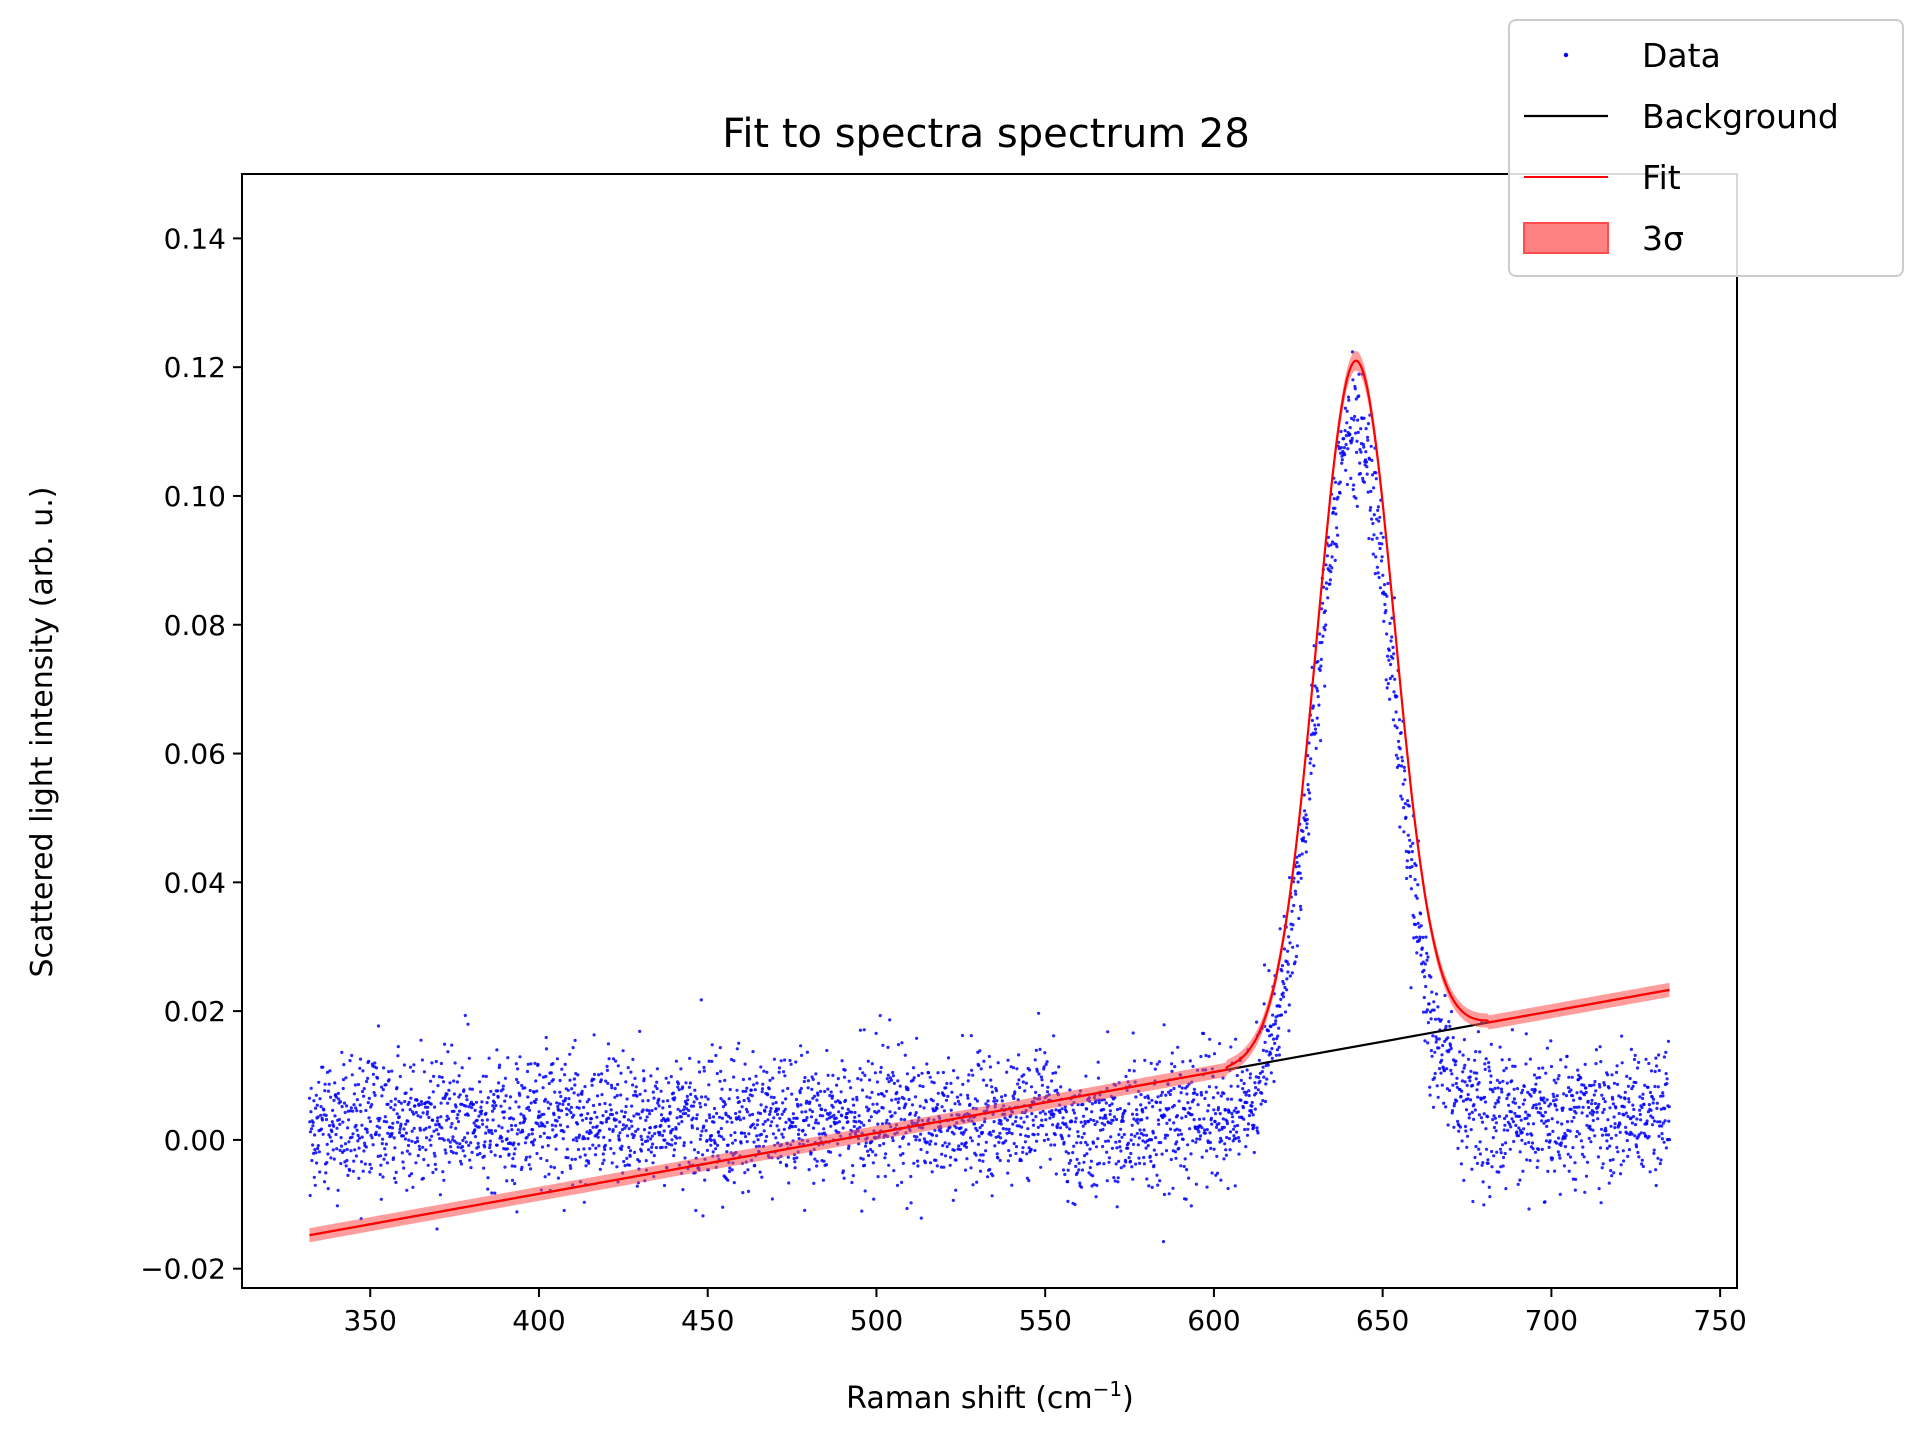  I want to click on x-tick-label: 700, so click(1551, 1320).